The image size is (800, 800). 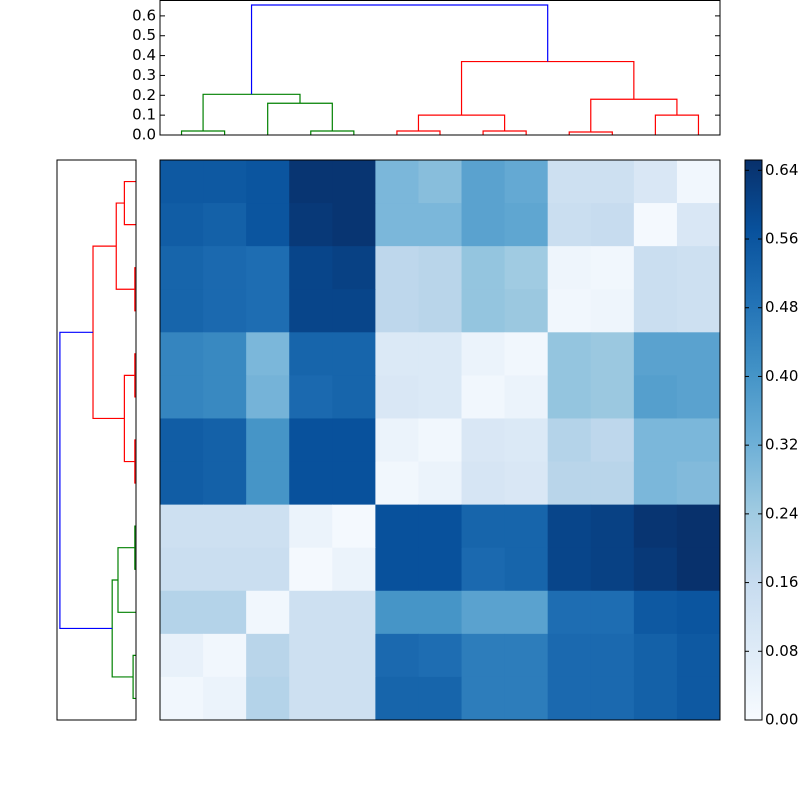 I want to click on y-tick-label: 0.6, so click(x=144, y=15).